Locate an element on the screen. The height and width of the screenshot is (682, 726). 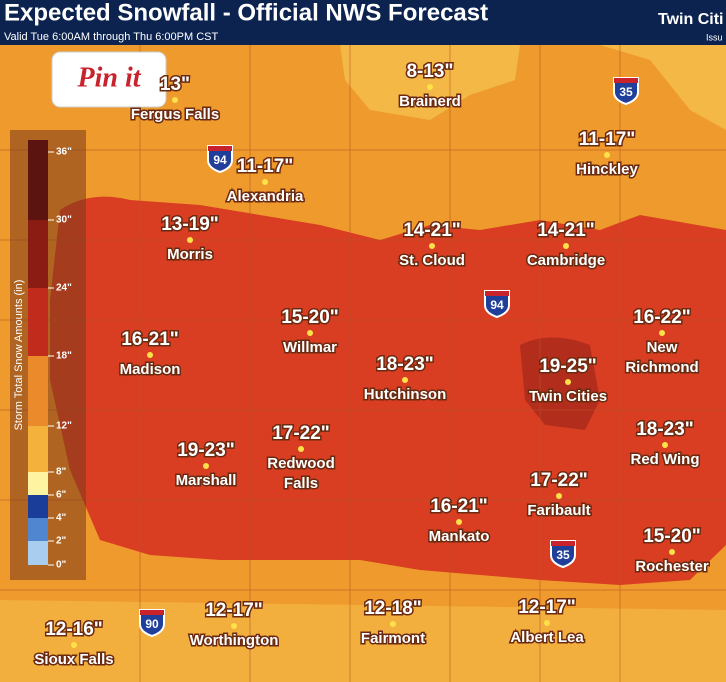
city-forecast: 12-16" is located at coordinates (74, 629).